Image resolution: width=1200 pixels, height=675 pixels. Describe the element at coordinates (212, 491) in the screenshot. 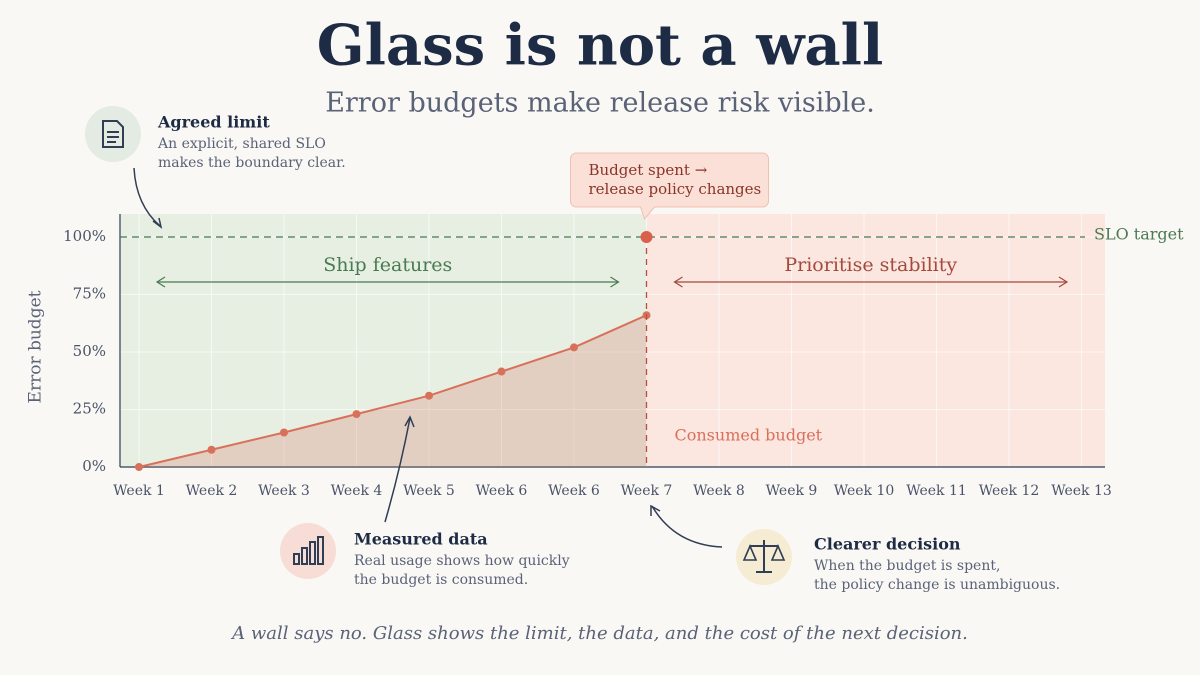

I see `x-tick-label: Week 2` at that location.